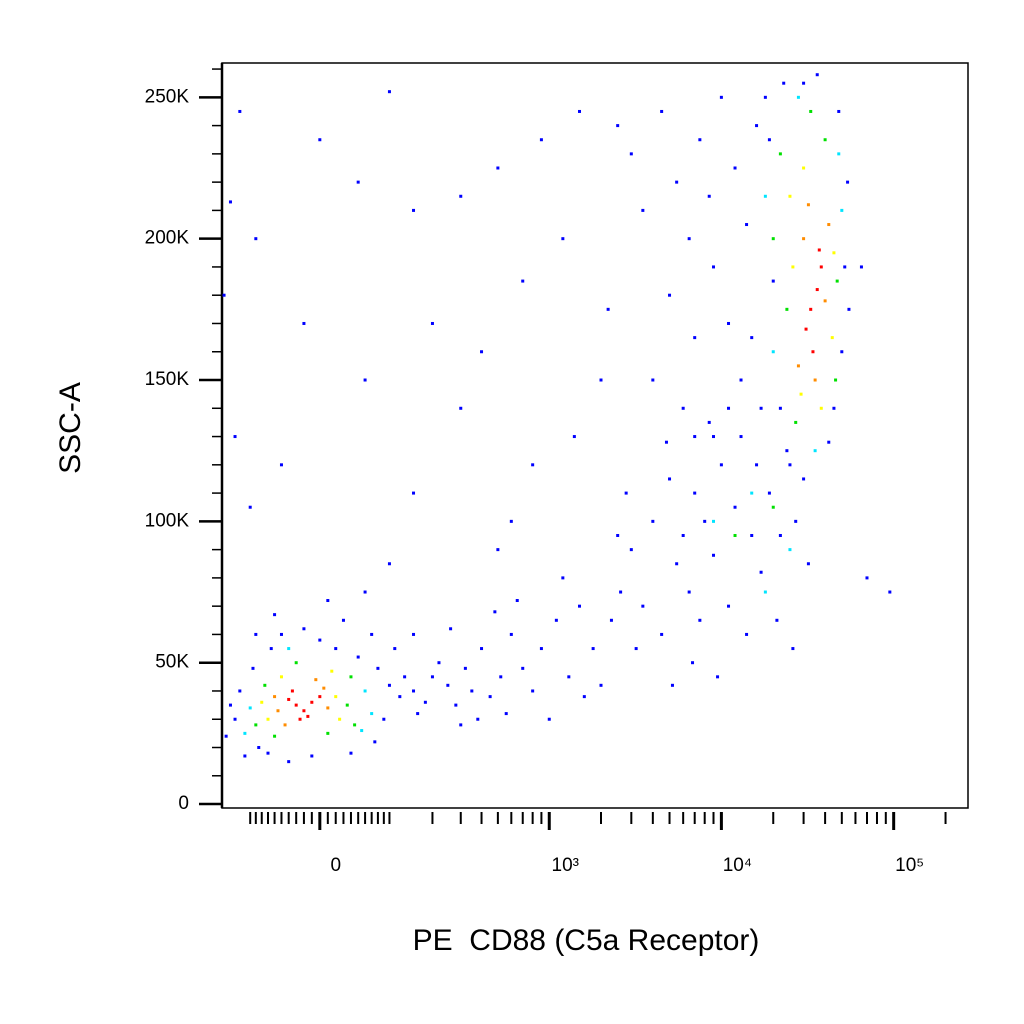 The height and width of the screenshot is (1024, 1024). Describe the element at coordinates (737, 865) in the screenshot. I see `x-tick-label: 10⁴` at that location.